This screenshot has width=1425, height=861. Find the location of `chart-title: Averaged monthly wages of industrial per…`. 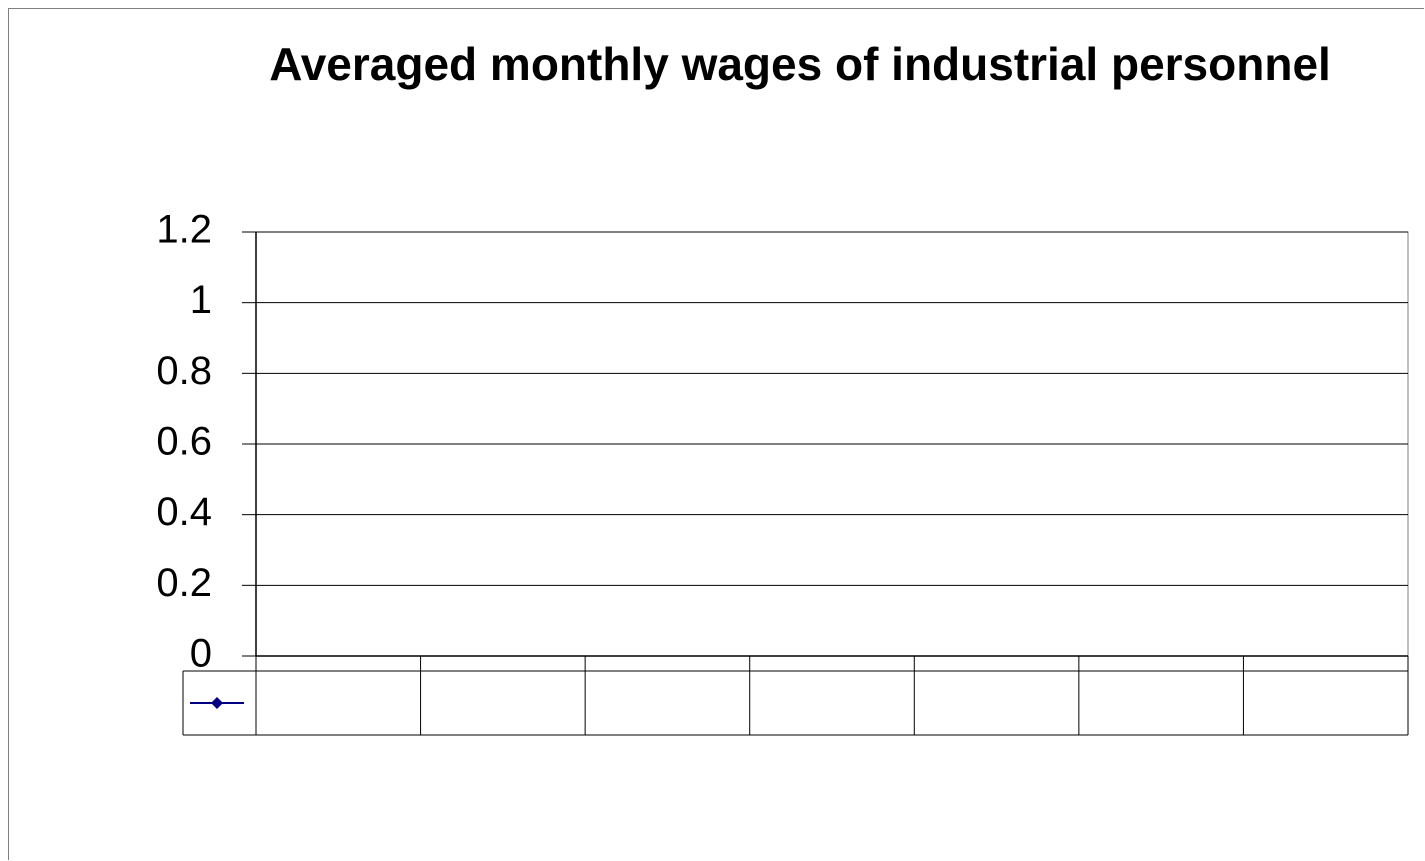

chart-title: Averaged monthly wages of industrial per… is located at coordinates (800, 64).